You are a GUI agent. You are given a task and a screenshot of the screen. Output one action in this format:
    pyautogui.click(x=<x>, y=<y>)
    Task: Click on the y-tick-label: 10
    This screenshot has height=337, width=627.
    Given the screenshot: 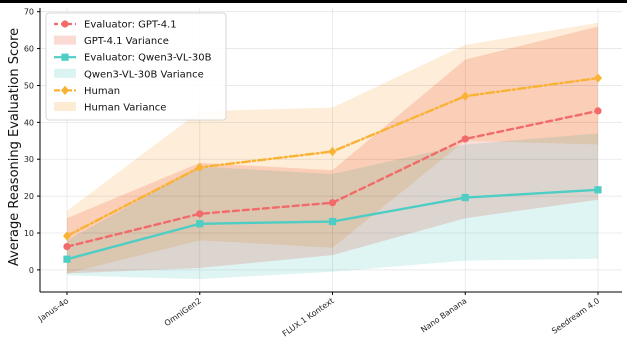 What is the action you would take?
    pyautogui.click(x=29, y=233)
    